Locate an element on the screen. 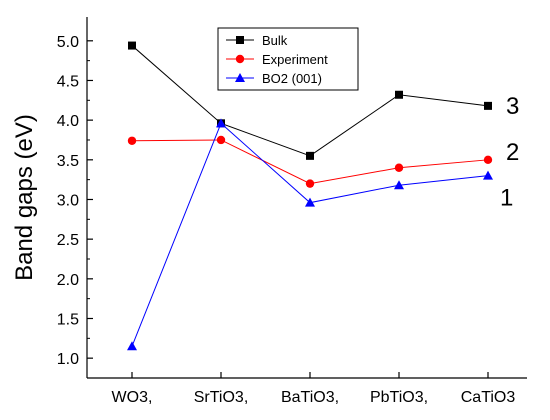 This screenshot has height=420, width=550. series-annotation: 3 is located at coordinates (512, 106).